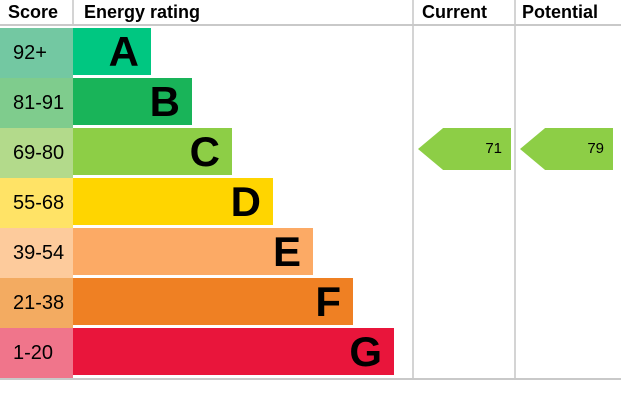  Describe the element at coordinates (493, 148) in the screenshot. I see `current-rating-value: 71` at that location.